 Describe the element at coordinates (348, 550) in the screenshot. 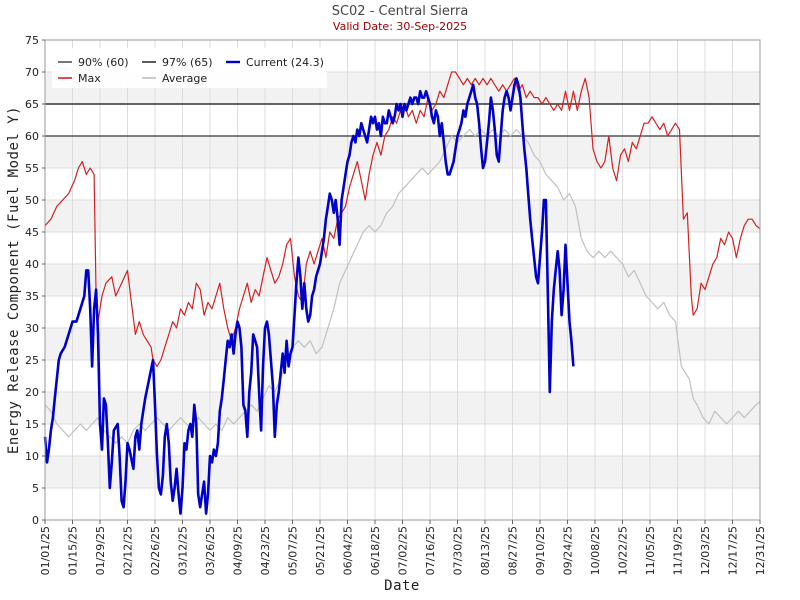

I see `x-tick-label: 06/04/25` at that location.